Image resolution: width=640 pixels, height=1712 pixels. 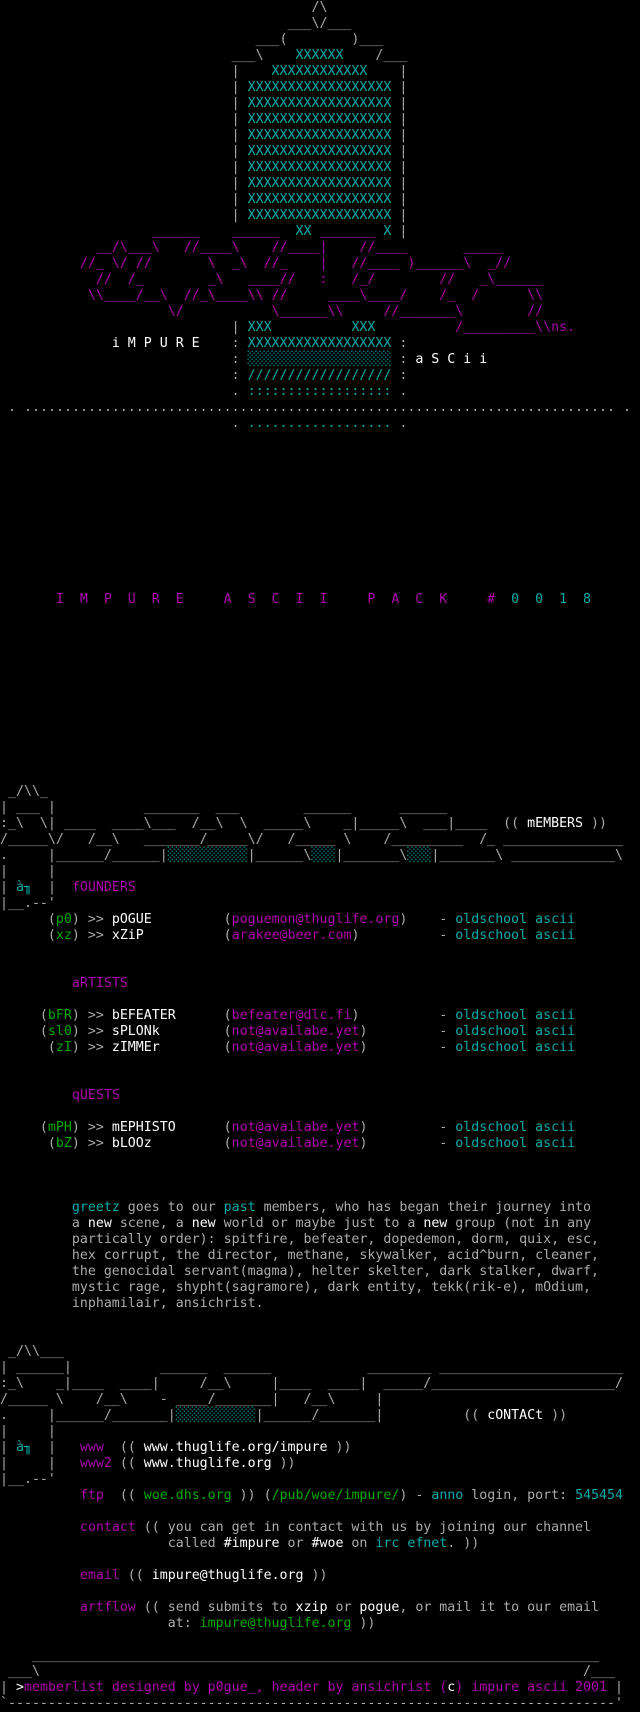 I want to click on ascii-line: I M P U R E A S C I I P A C K # 0 0 1 8, so click(x=320, y=600).